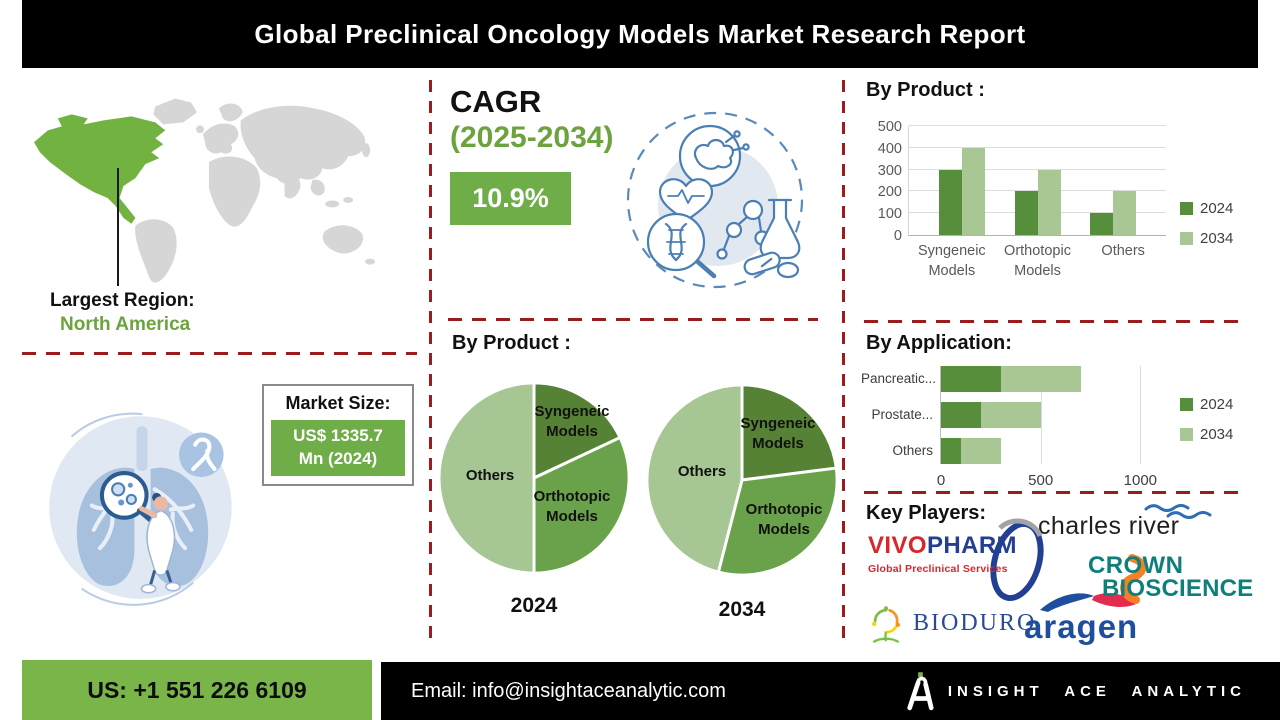 This screenshot has width=1280, height=720. What do you see at coordinates (951, 623) in the screenshot?
I see `bioduro-logo: BIODURO` at bounding box center [951, 623].